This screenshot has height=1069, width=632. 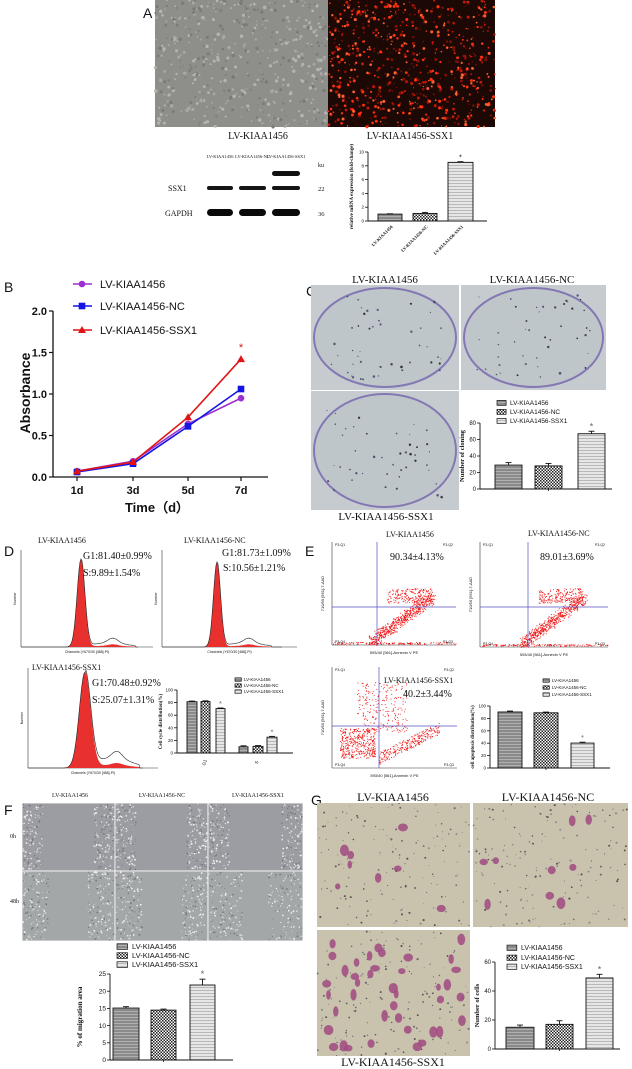 I want to click on row-label: 0h, so click(x=13, y=837).